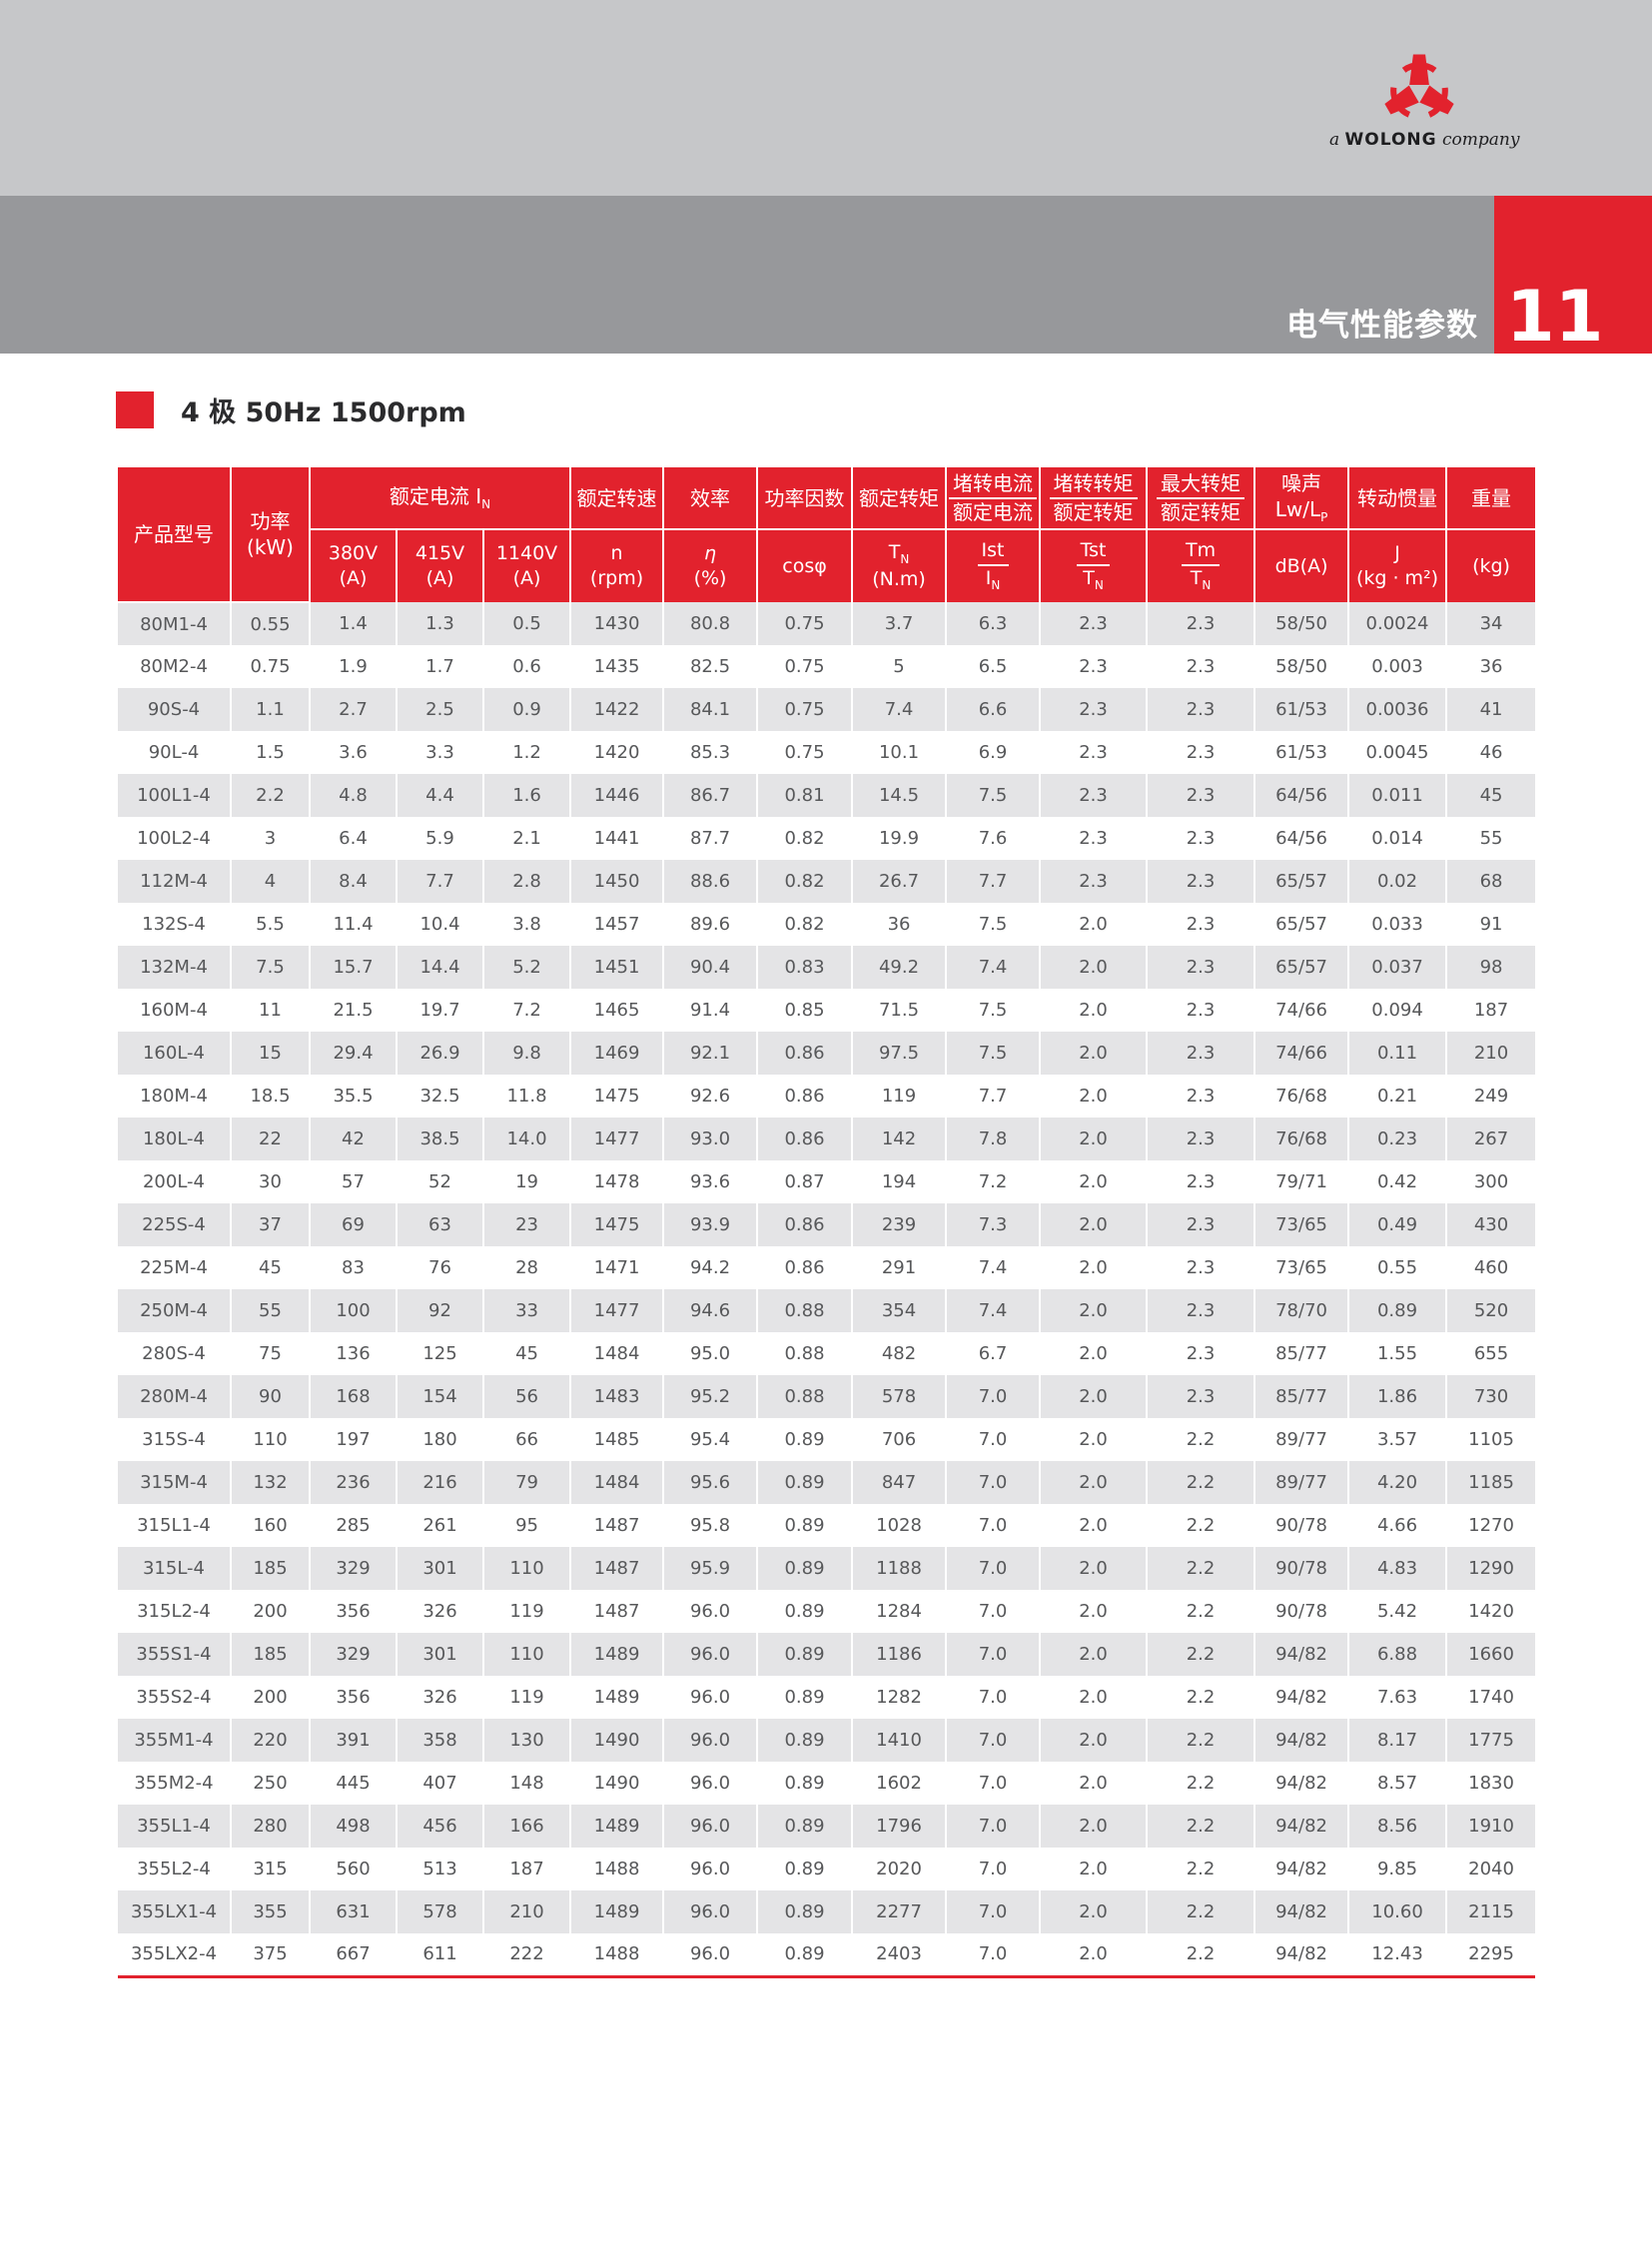 Image resolution: width=1652 pixels, height=2241 pixels. I want to click on table-cell: 64/56, so click(1301, 796).